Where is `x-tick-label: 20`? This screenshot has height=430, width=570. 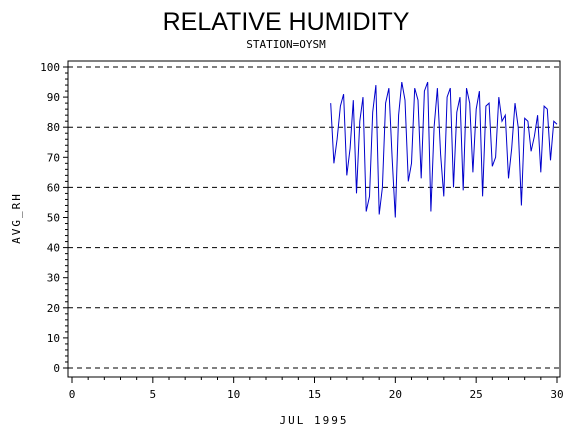 x-tick-label: 20 is located at coordinates (395, 394).